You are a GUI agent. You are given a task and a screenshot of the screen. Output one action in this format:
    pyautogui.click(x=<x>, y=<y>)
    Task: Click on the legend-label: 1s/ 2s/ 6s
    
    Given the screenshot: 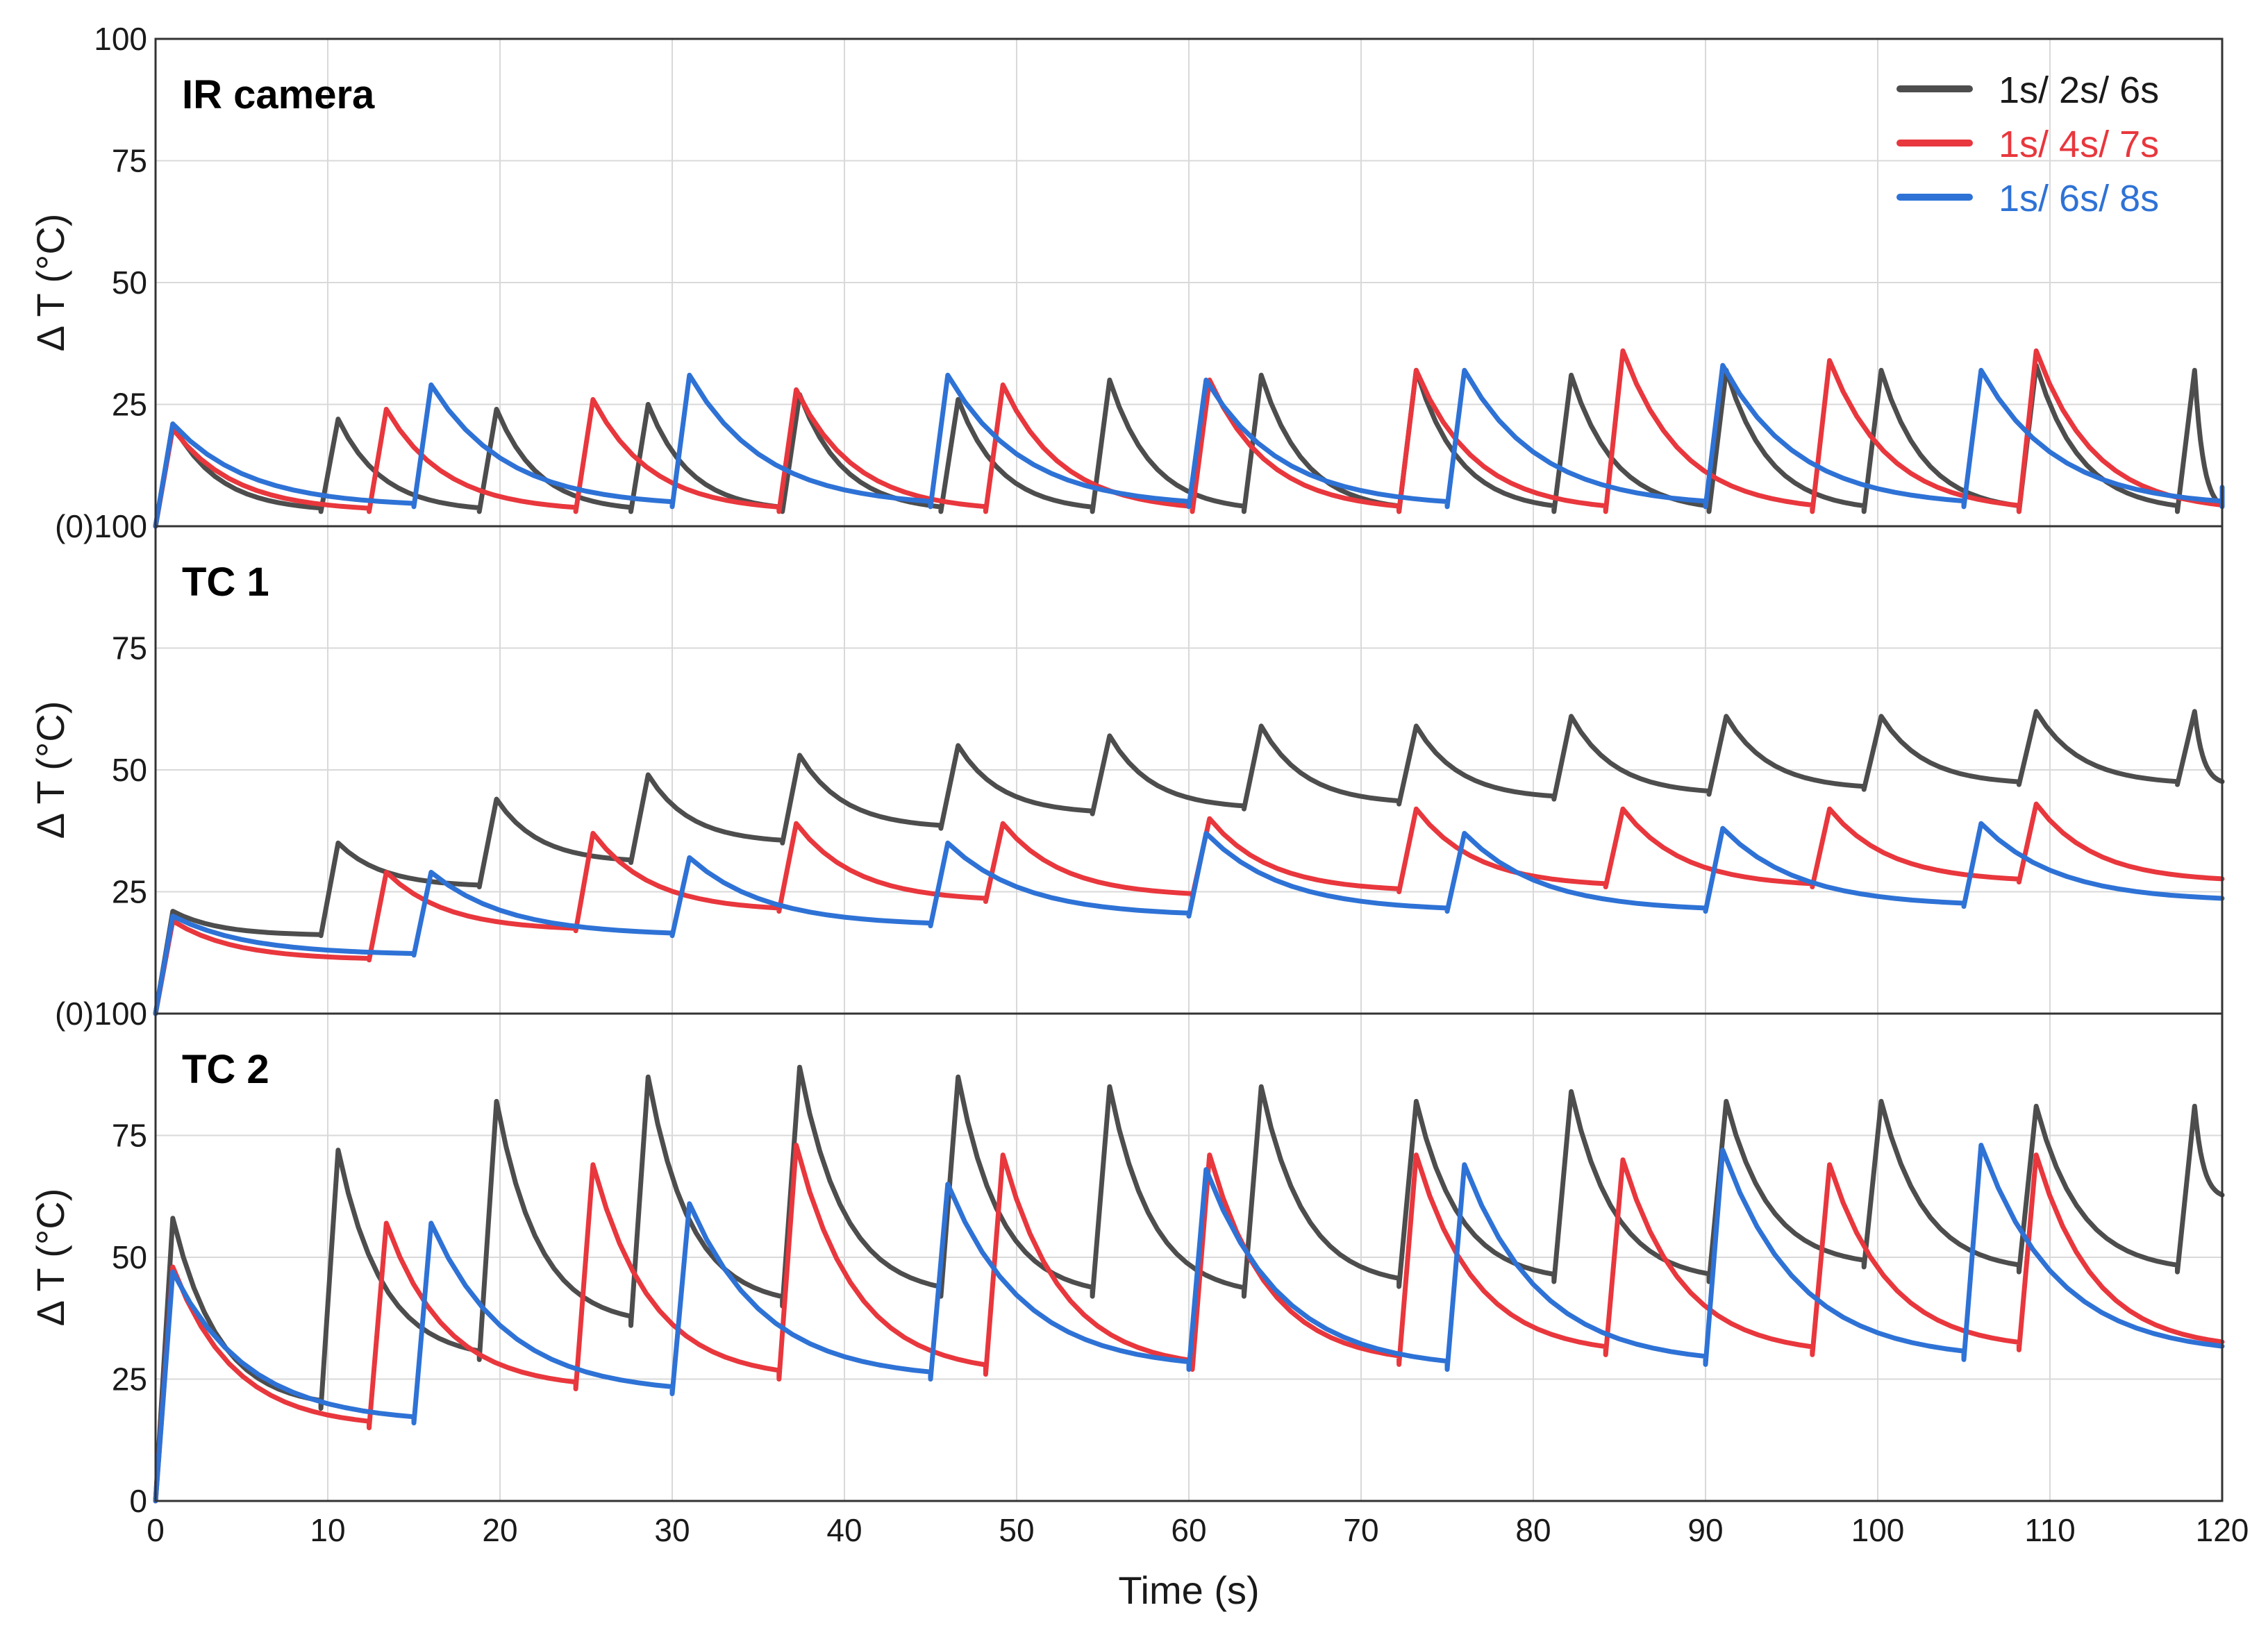 What is the action you would take?
    pyautogui.click(x=2079, y=90)
    